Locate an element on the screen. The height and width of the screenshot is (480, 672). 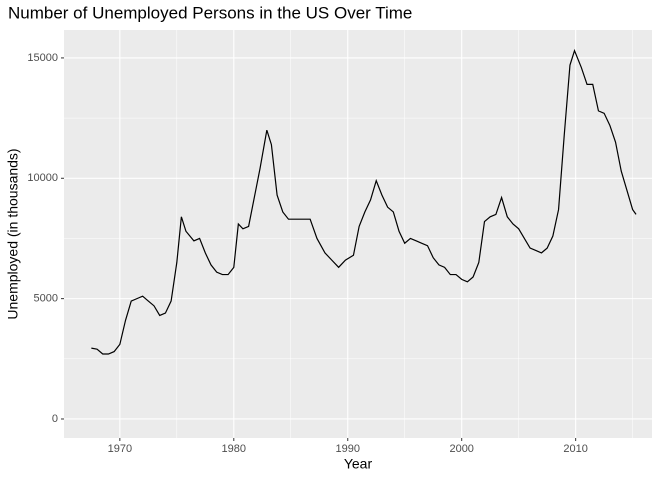
y-tick-label: 5000 is located at coordinates (46, 299).